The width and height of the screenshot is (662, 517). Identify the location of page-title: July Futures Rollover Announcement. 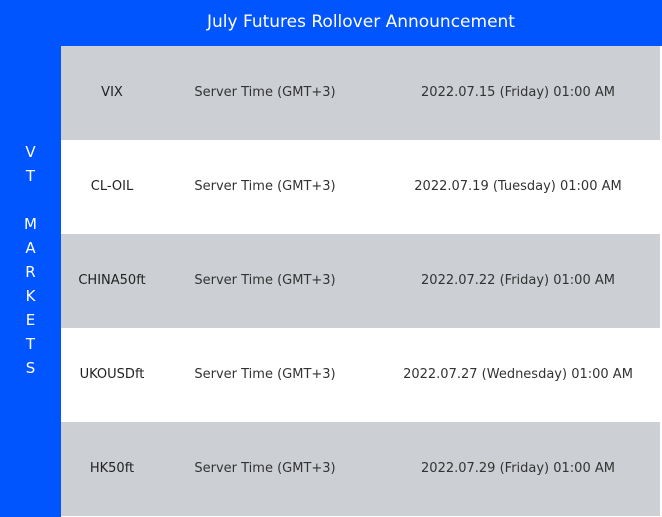
(361, 22).